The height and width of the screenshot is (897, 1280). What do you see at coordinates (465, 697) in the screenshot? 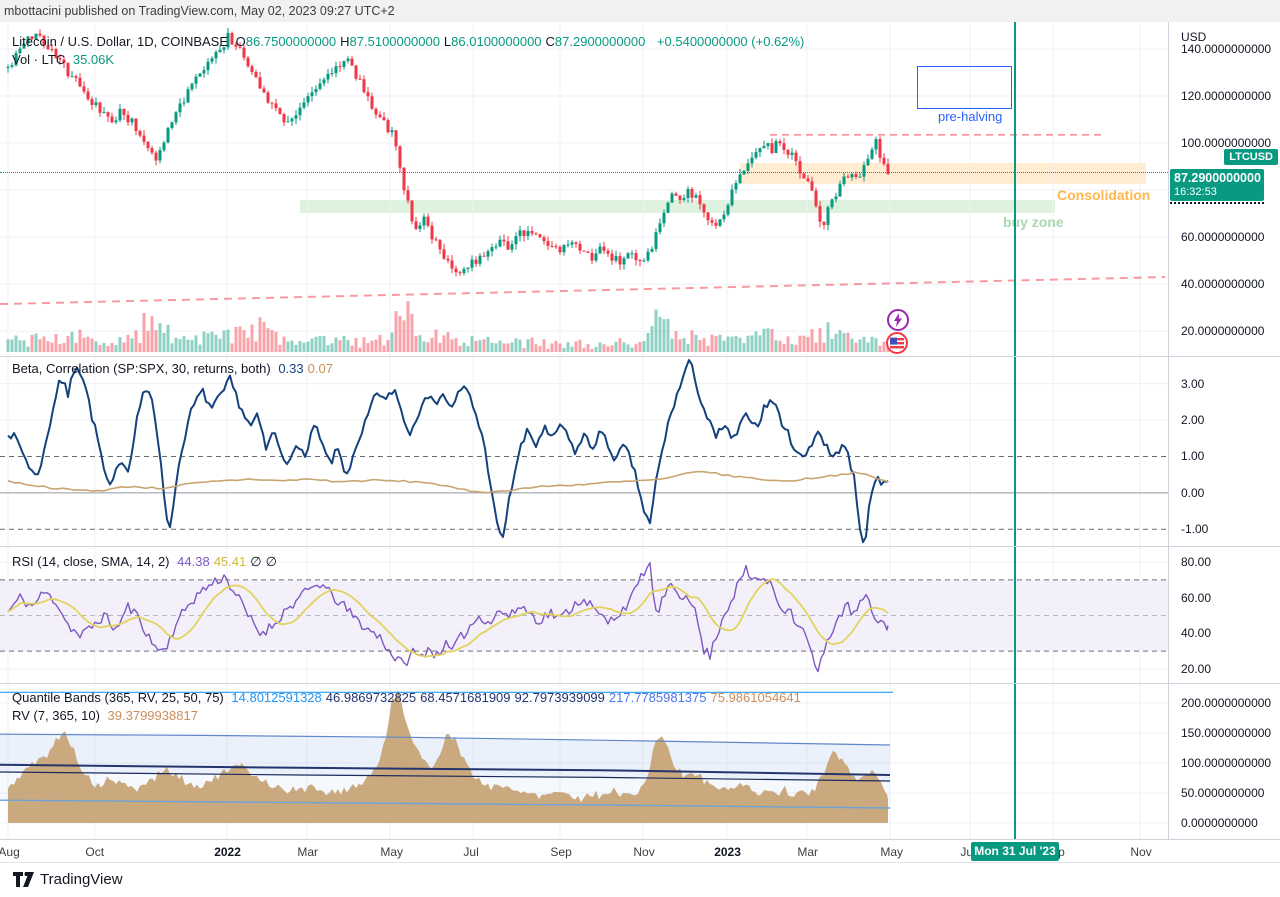
I see `indicator-value: 68.4571681909` at bounding box center [465, 697].